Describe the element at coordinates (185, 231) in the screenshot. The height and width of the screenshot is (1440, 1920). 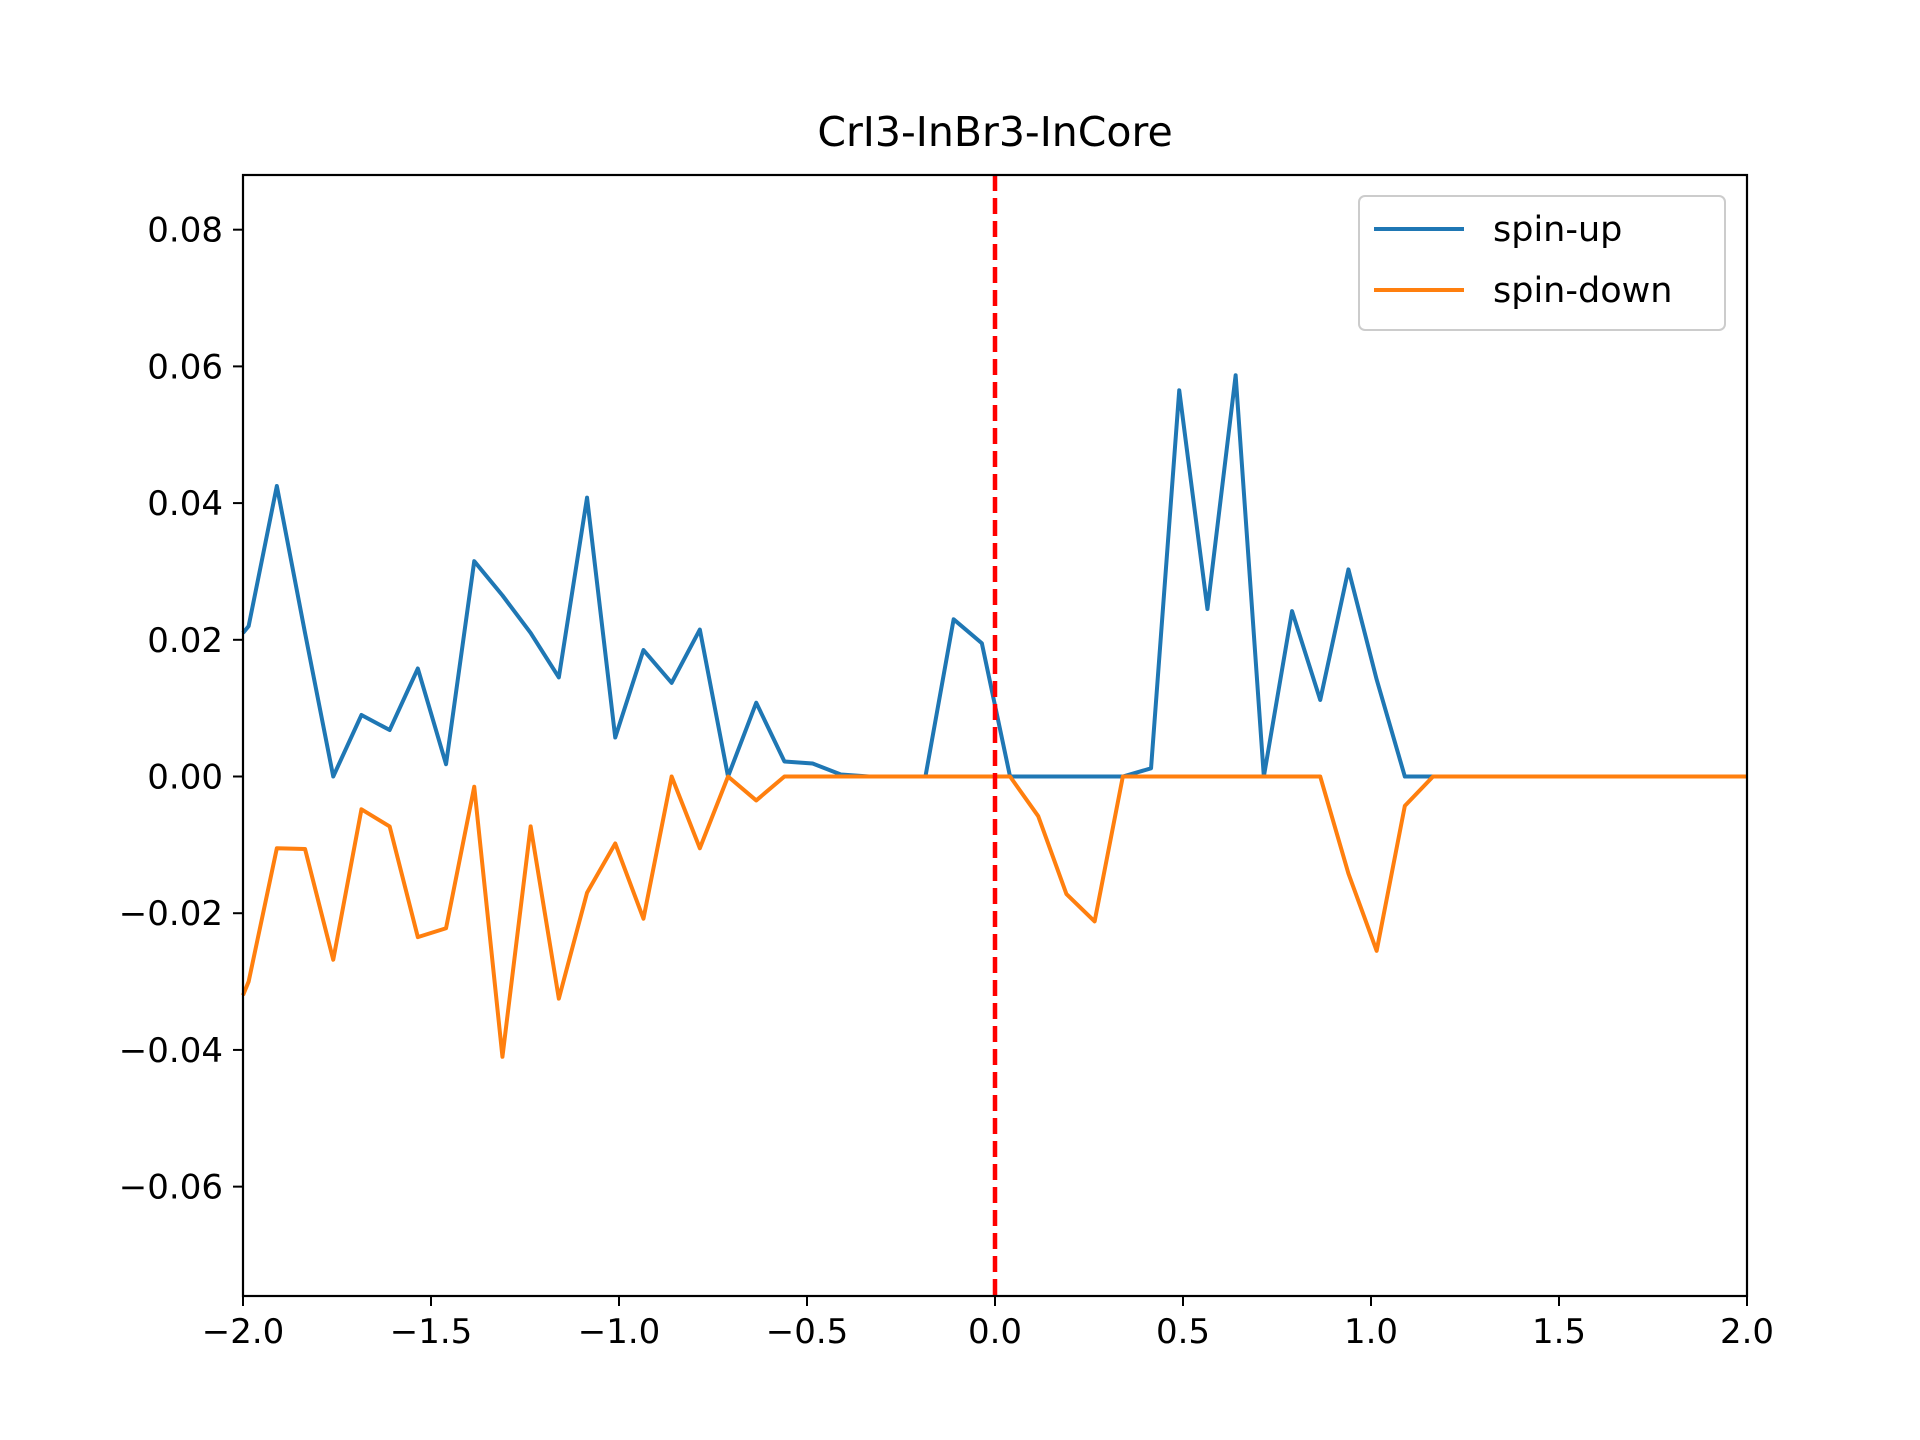
I see `y-tick-label: 0.08` at that location.